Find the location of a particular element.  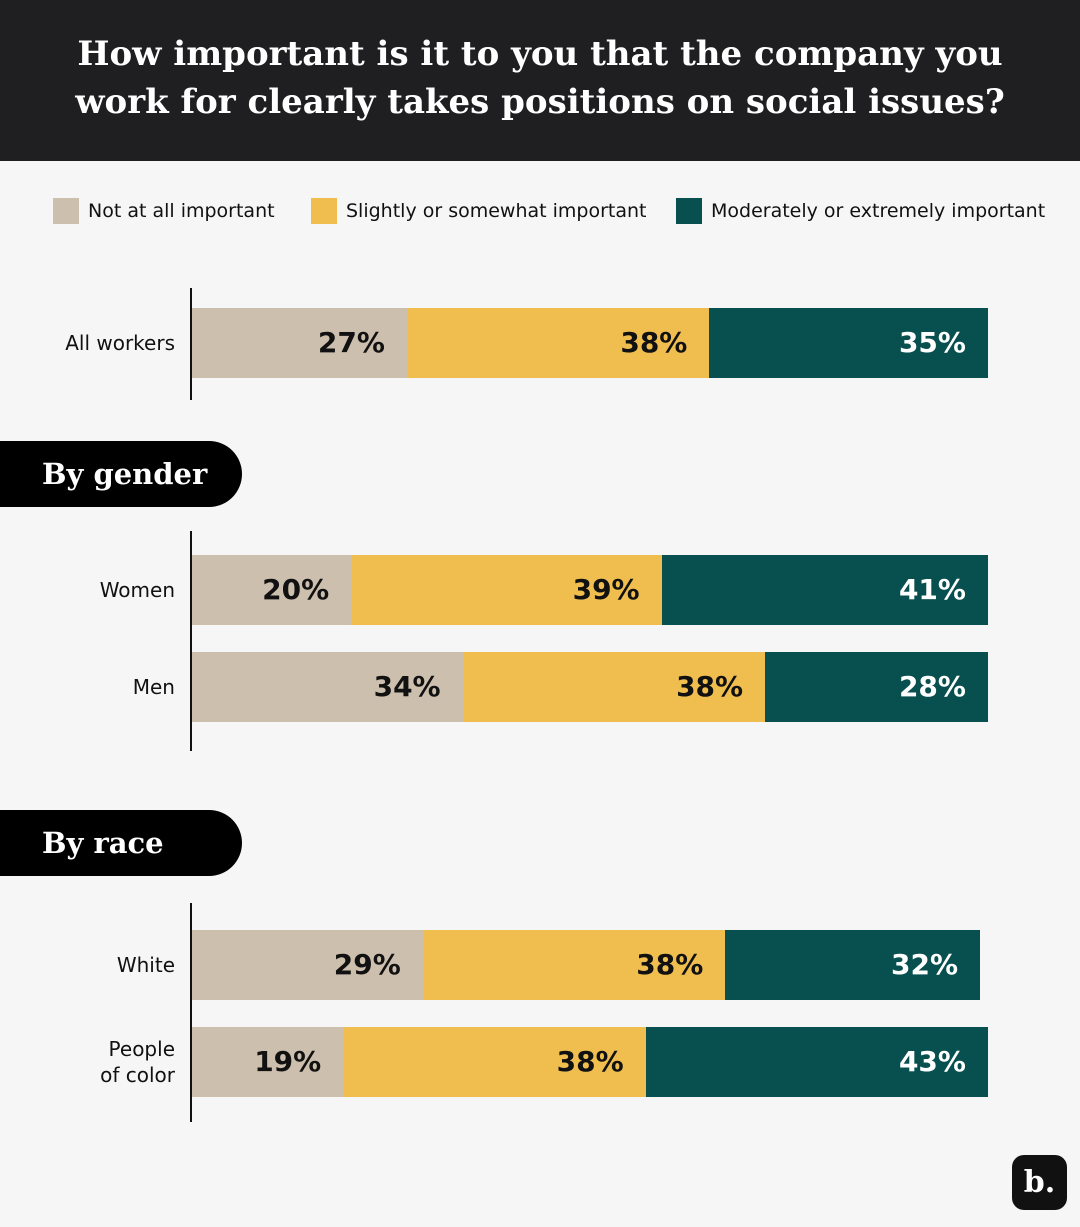

category-label: Men is located at coordinates (153, 687).